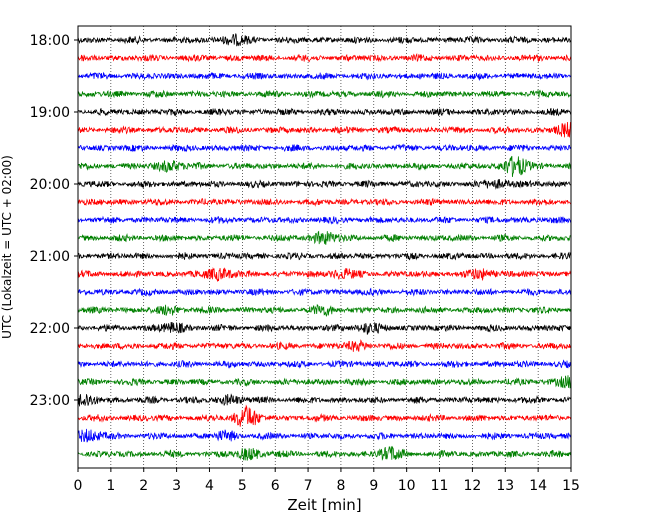 The width and height of the screenshot is (650, 520). What do you see at coordinates (472, 486) in the screenshot?
I see `x-tick-label-12: 12` at bounding box center [472, 486].